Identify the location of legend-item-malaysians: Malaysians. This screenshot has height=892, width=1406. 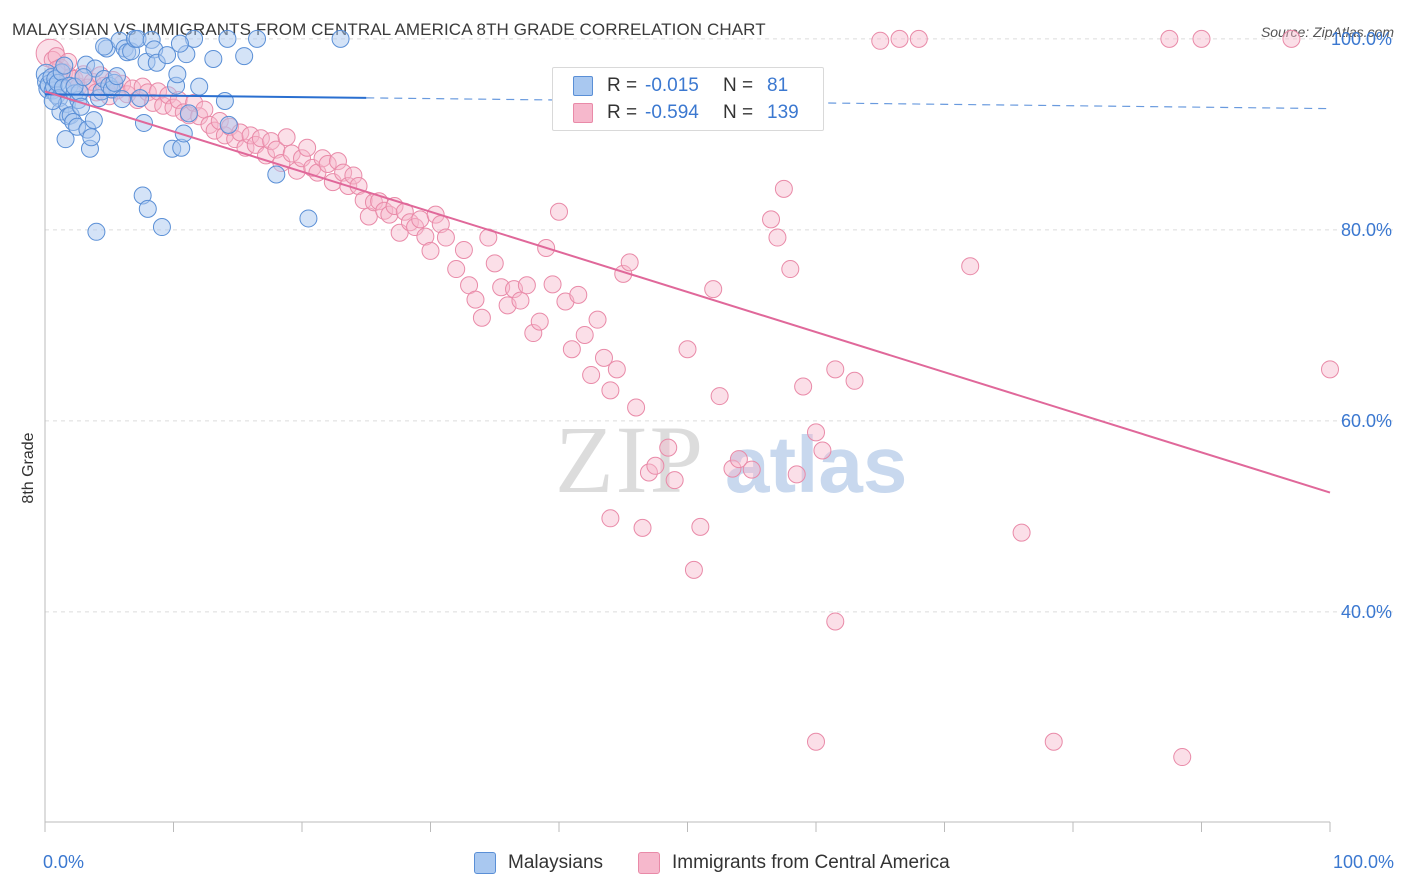
(538, 863).